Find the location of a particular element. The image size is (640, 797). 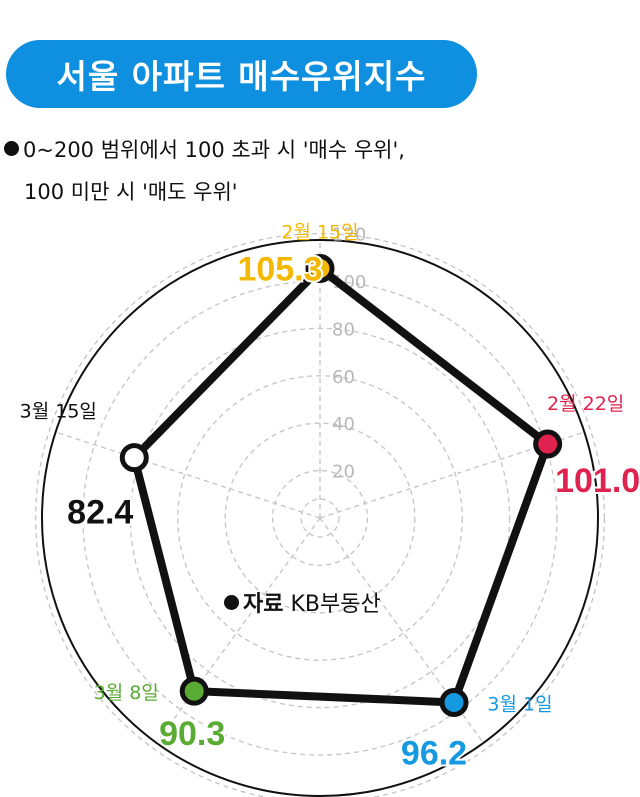

tick-label: 80 is located at coordinates (343, 329).